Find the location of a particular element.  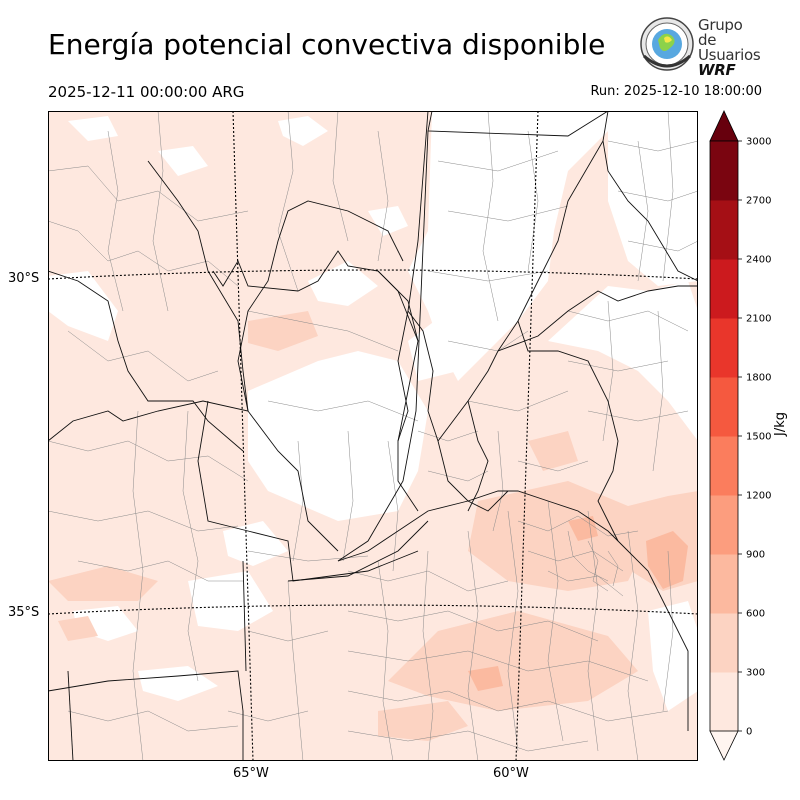

lat-label-30s: 30°S is located at coordinates (24, 278).